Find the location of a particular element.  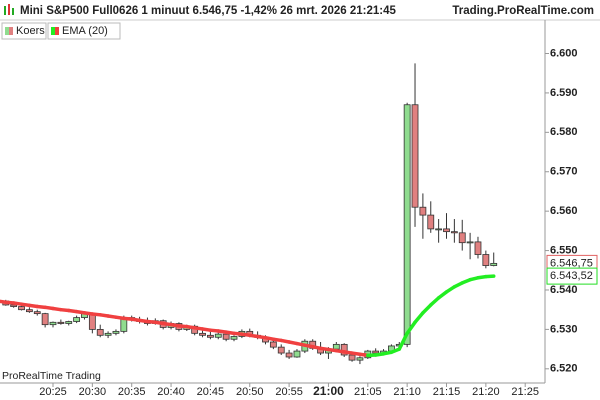

x-tick-label: 21:05 is located at coordinates (368, 392).